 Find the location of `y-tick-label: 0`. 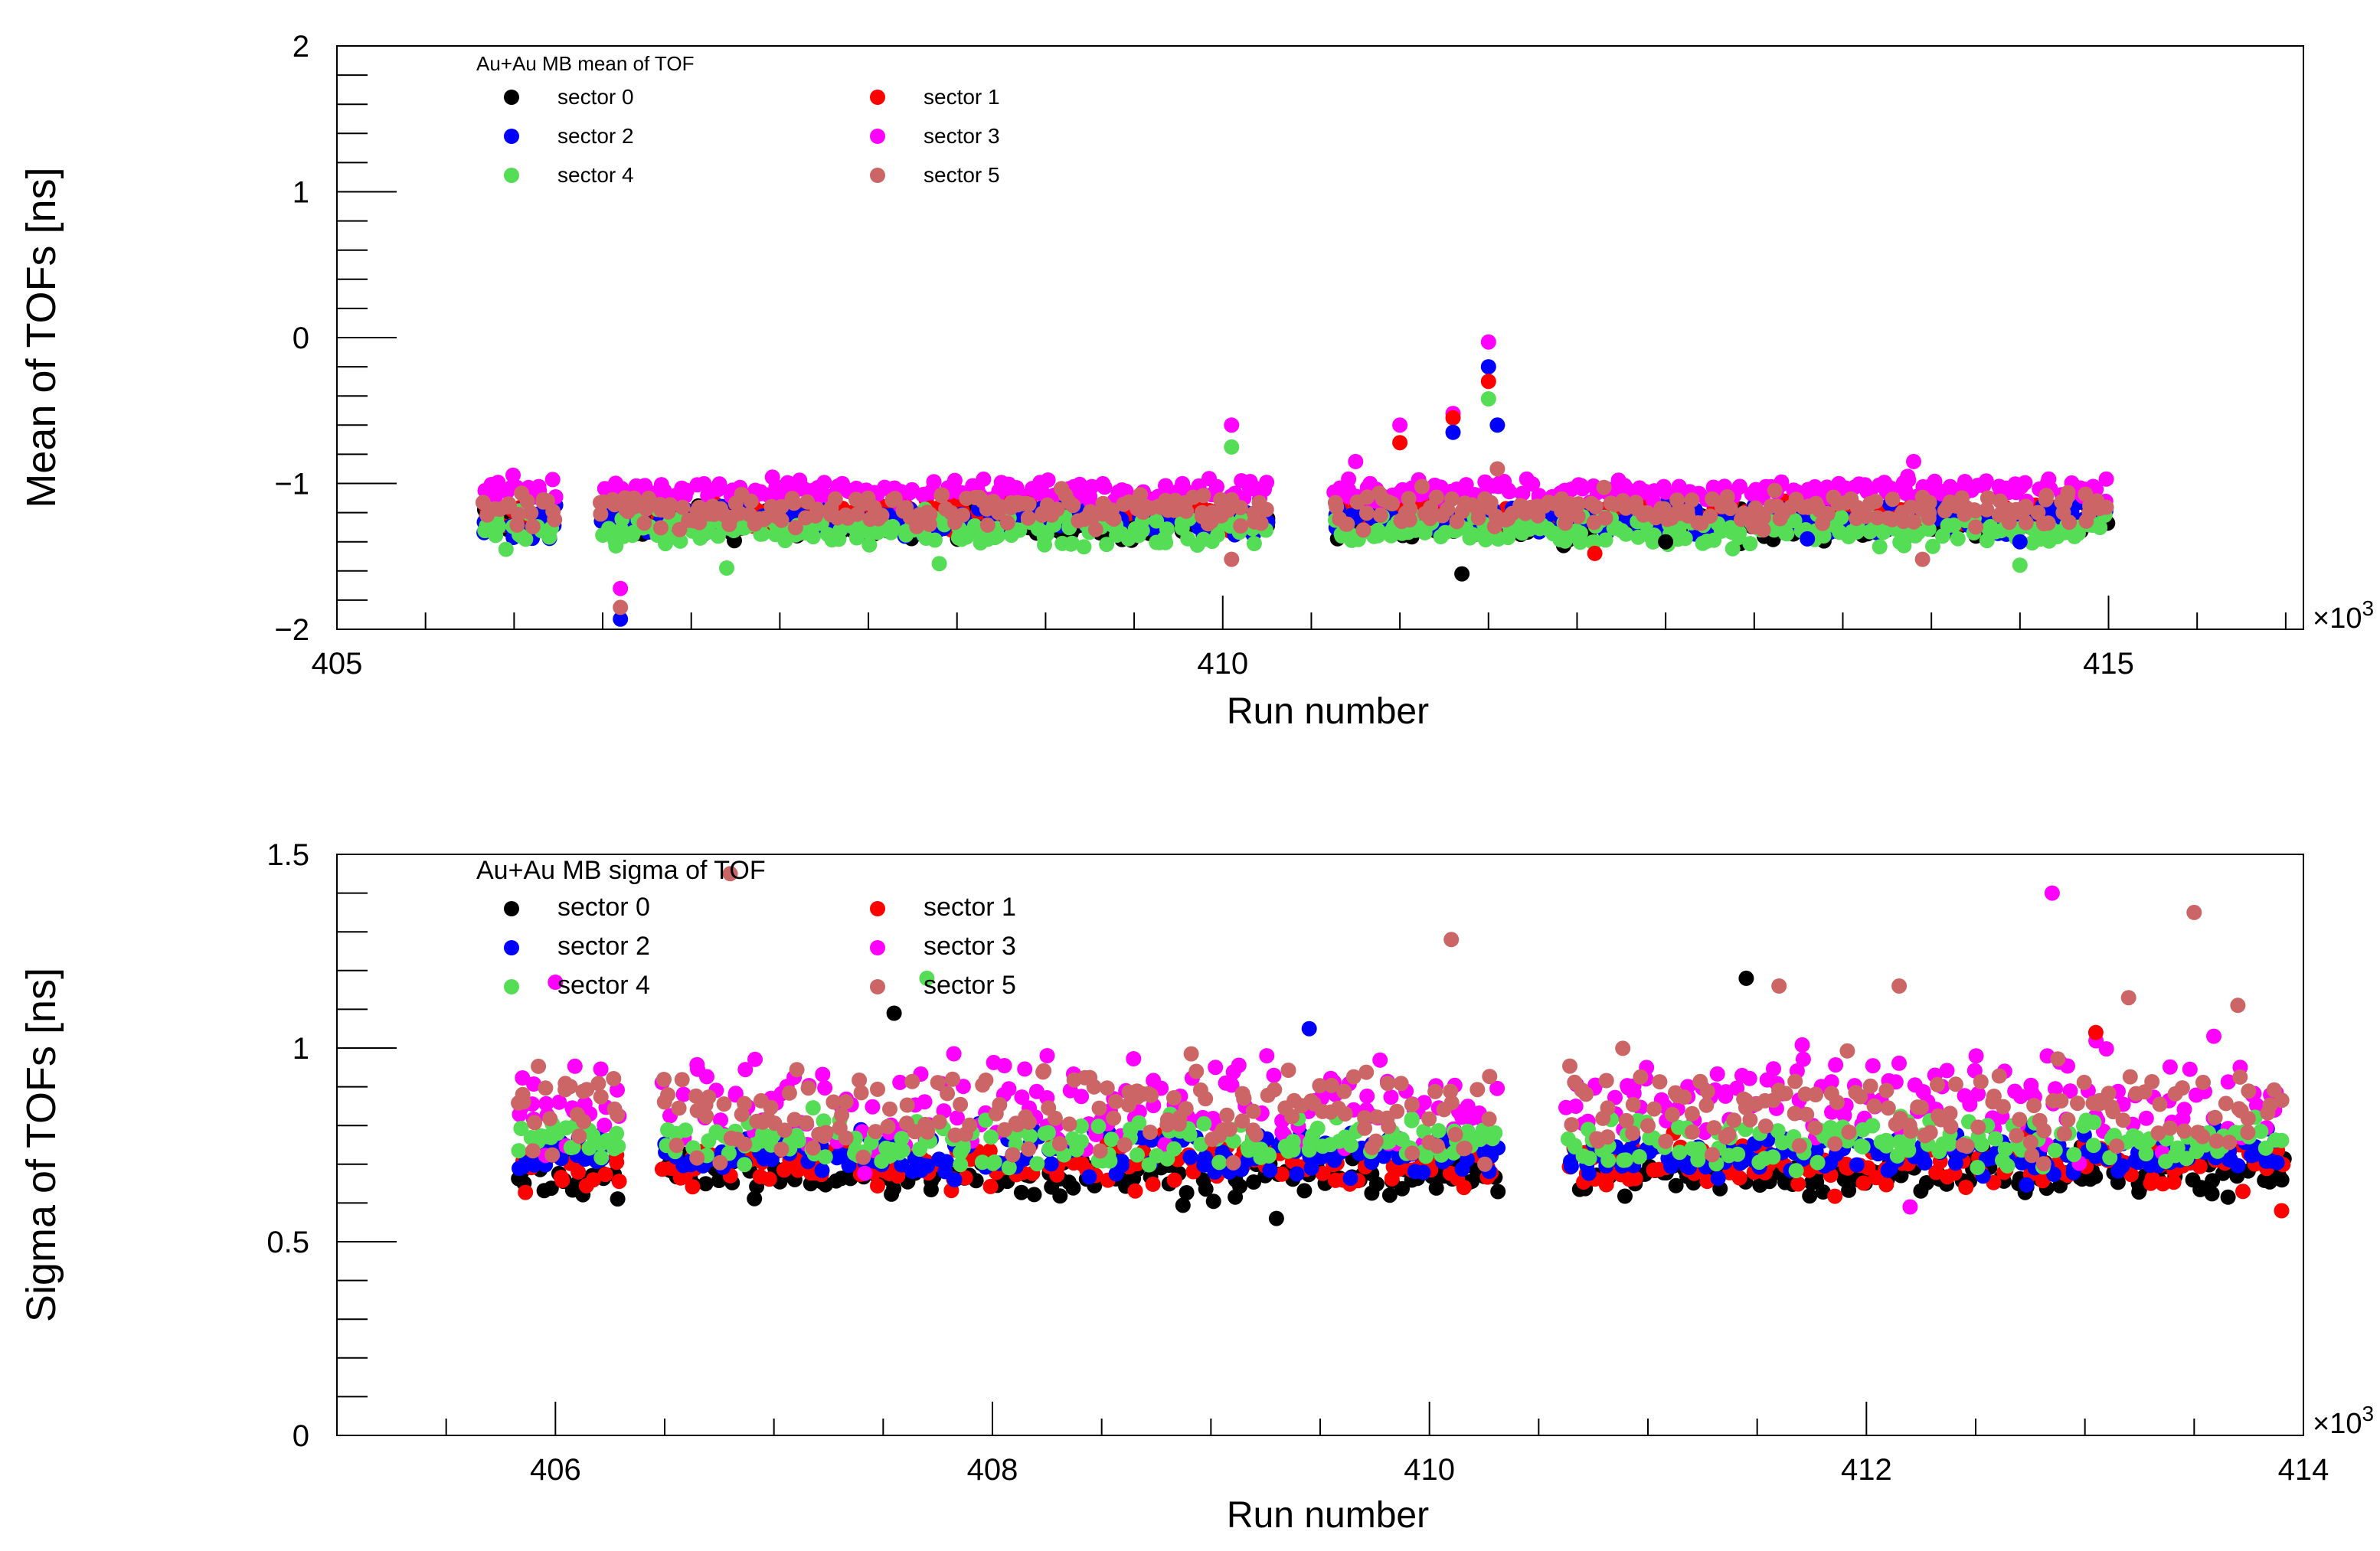

y-tick-label: 0 is located at coordinates (301, 338).